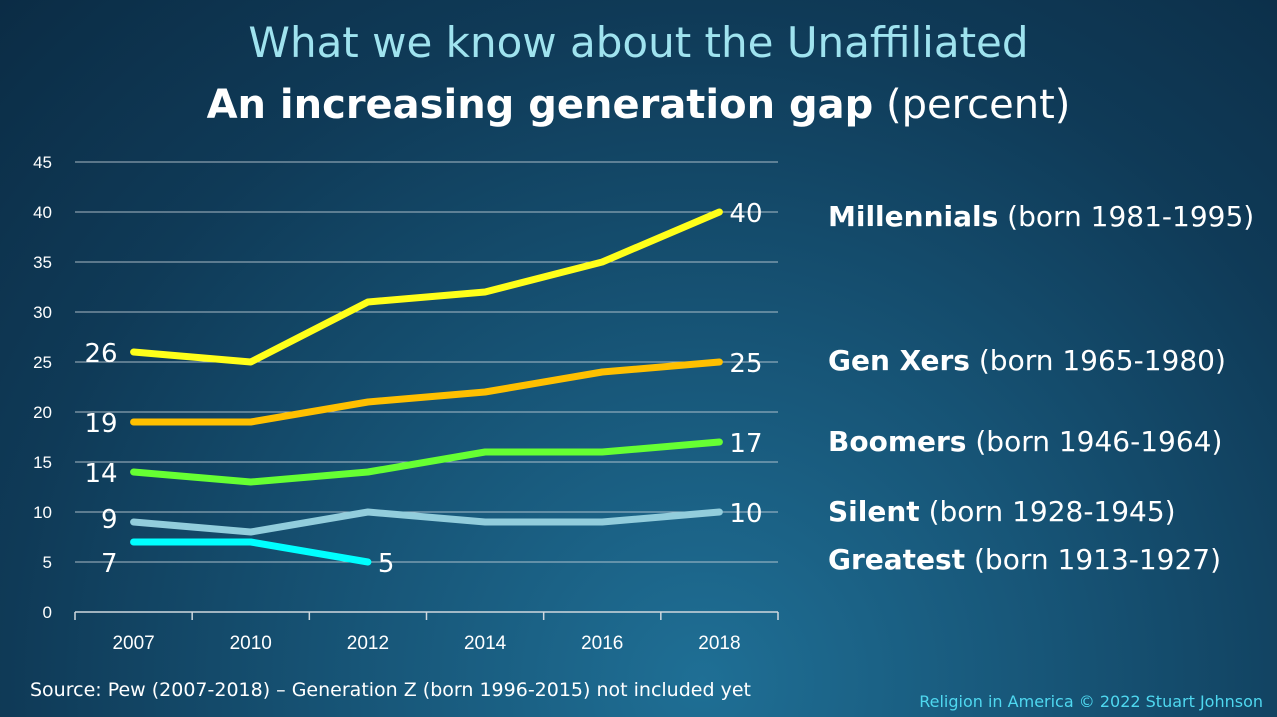 Image resolution: width=1277 pixels, height=717 pixels. Describe the element at coordinates (1126, 216) in the screenshot. I see `legend-series-detail: (born 1981-1995)` at that location.